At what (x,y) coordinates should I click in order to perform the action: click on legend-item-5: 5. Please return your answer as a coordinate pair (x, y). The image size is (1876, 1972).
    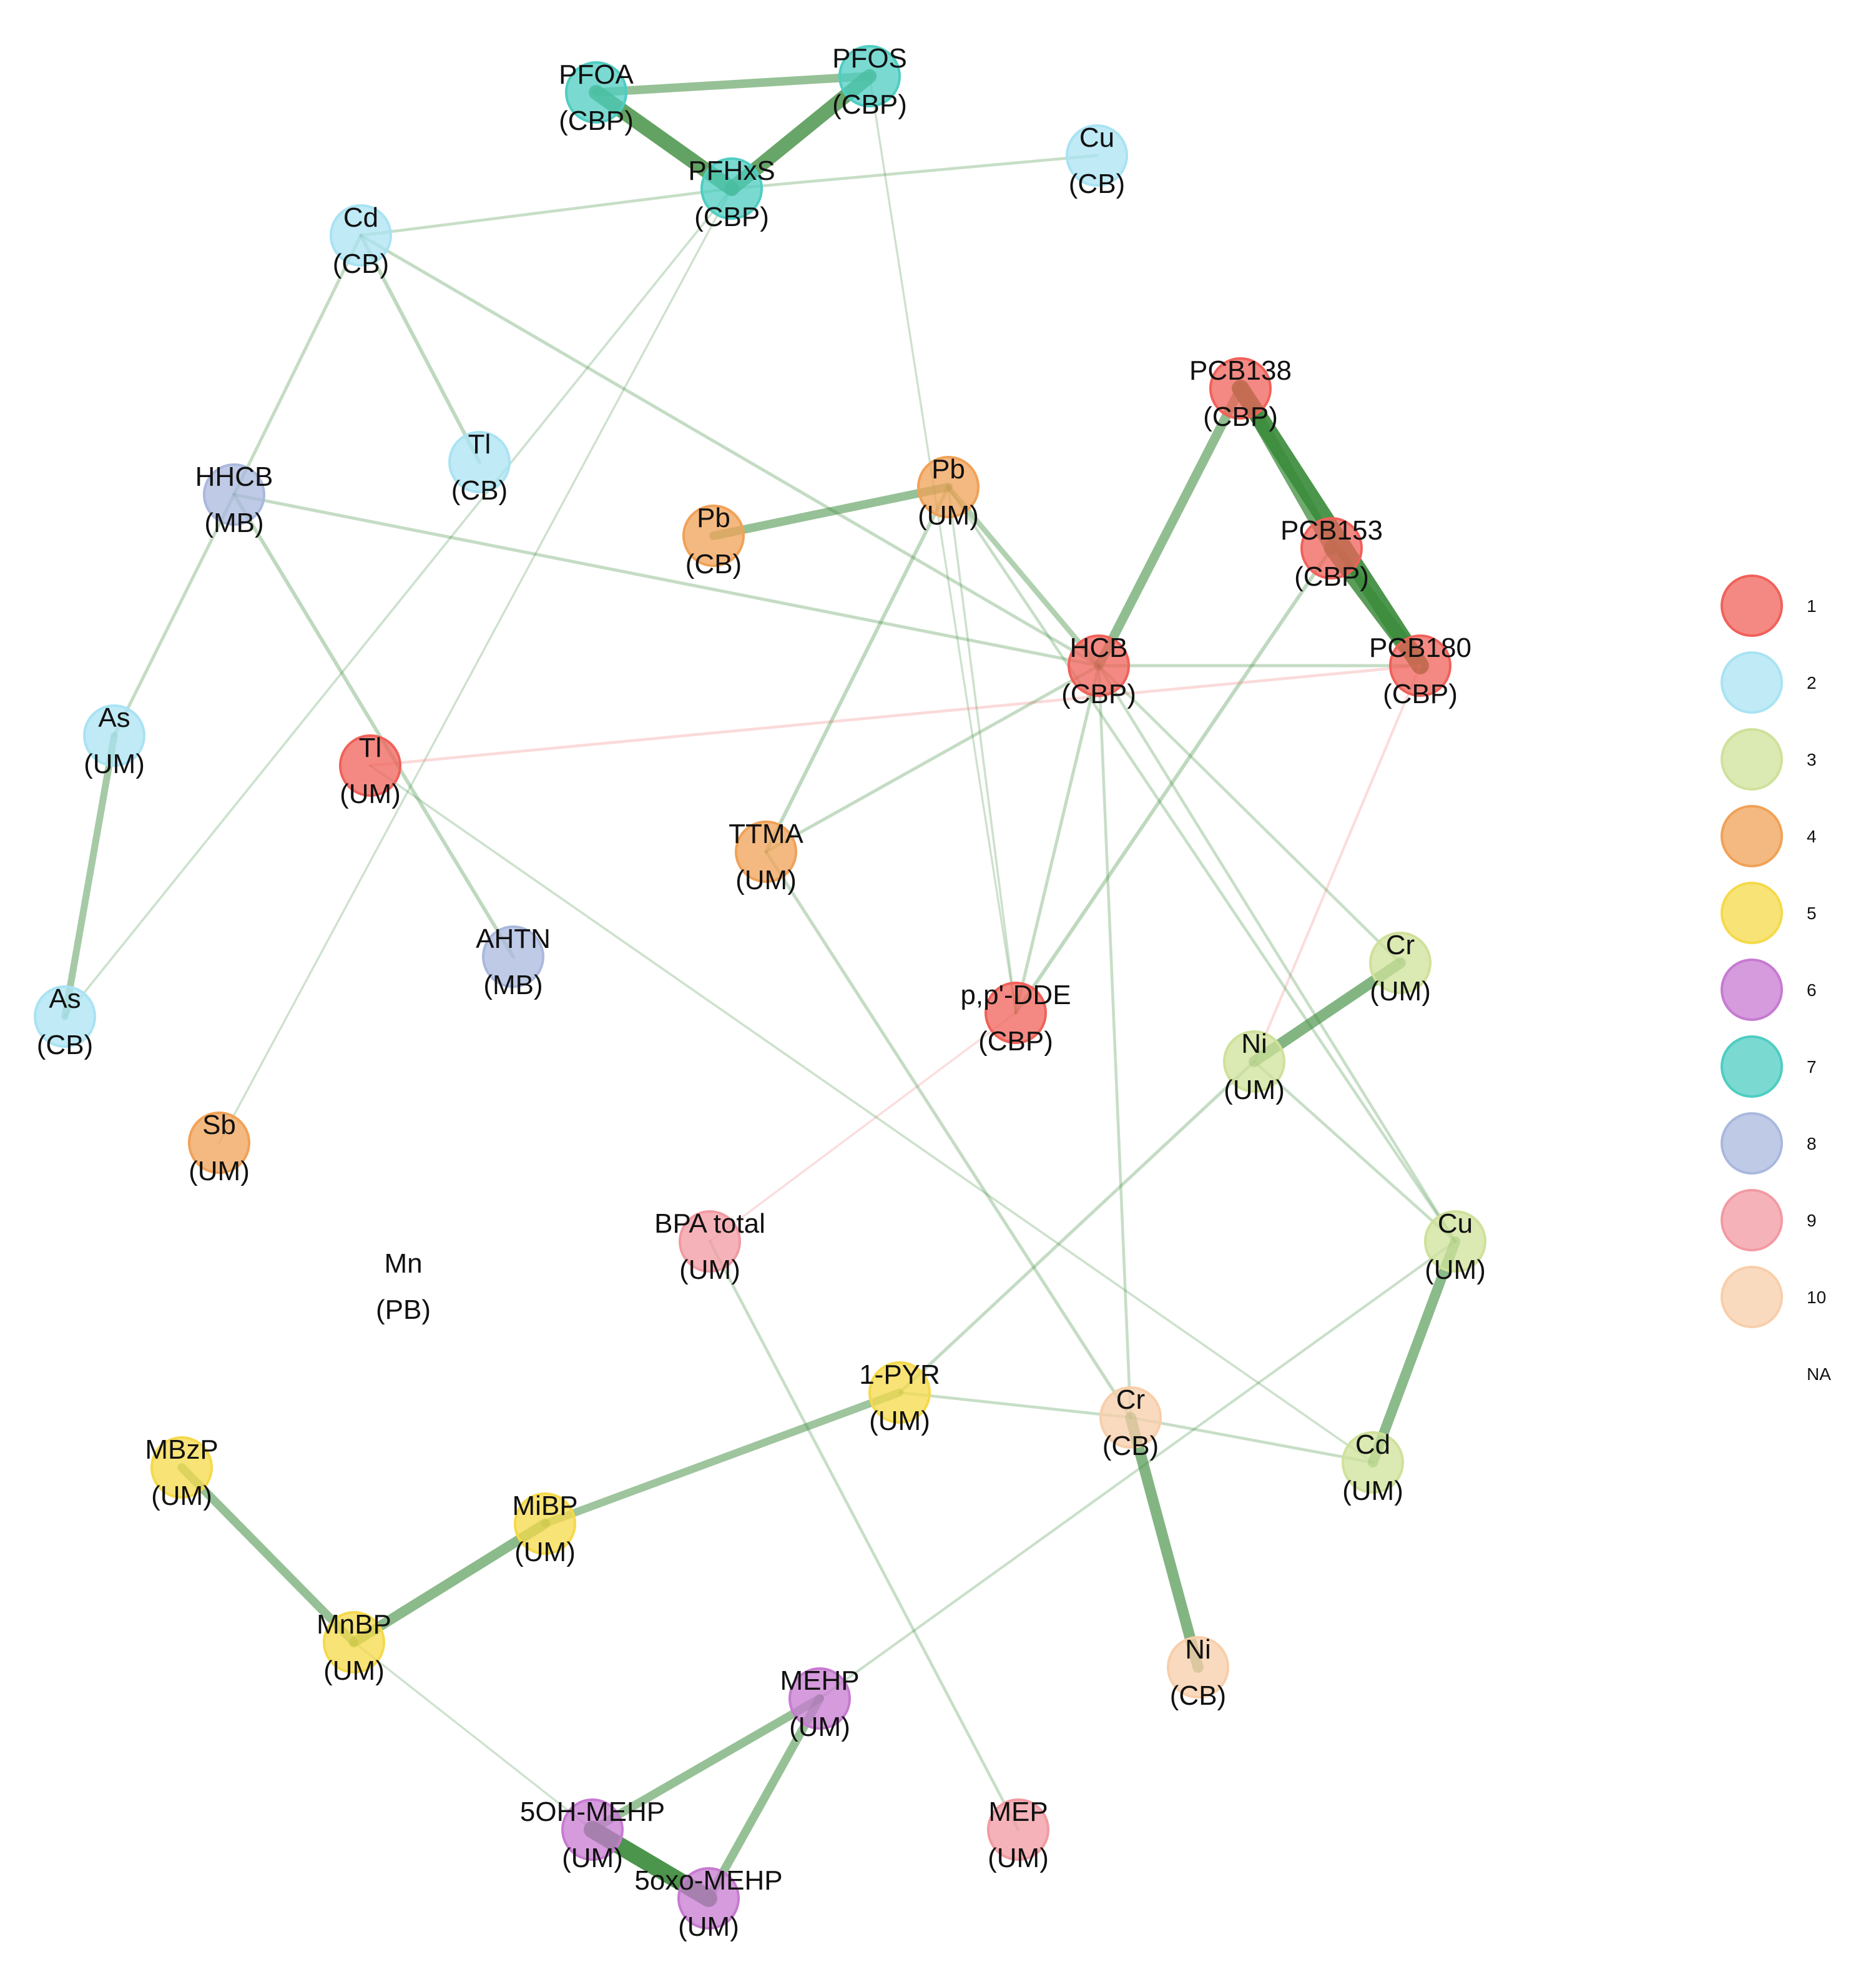
    Looking at the image, I should click on (1769, 913).